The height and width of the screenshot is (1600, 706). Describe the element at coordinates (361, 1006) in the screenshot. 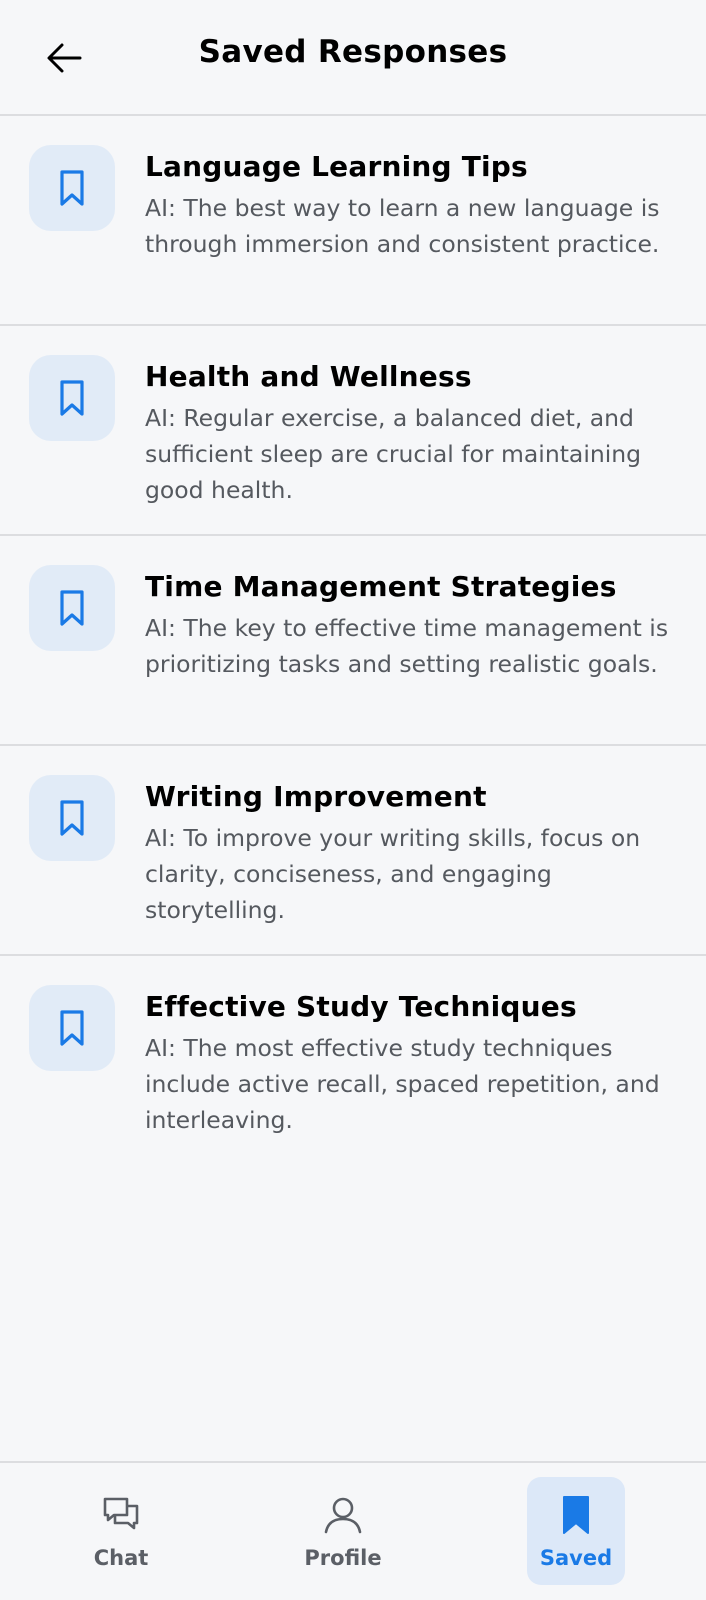

I see `saved-item-title: Effective Study Techniques` at that location.